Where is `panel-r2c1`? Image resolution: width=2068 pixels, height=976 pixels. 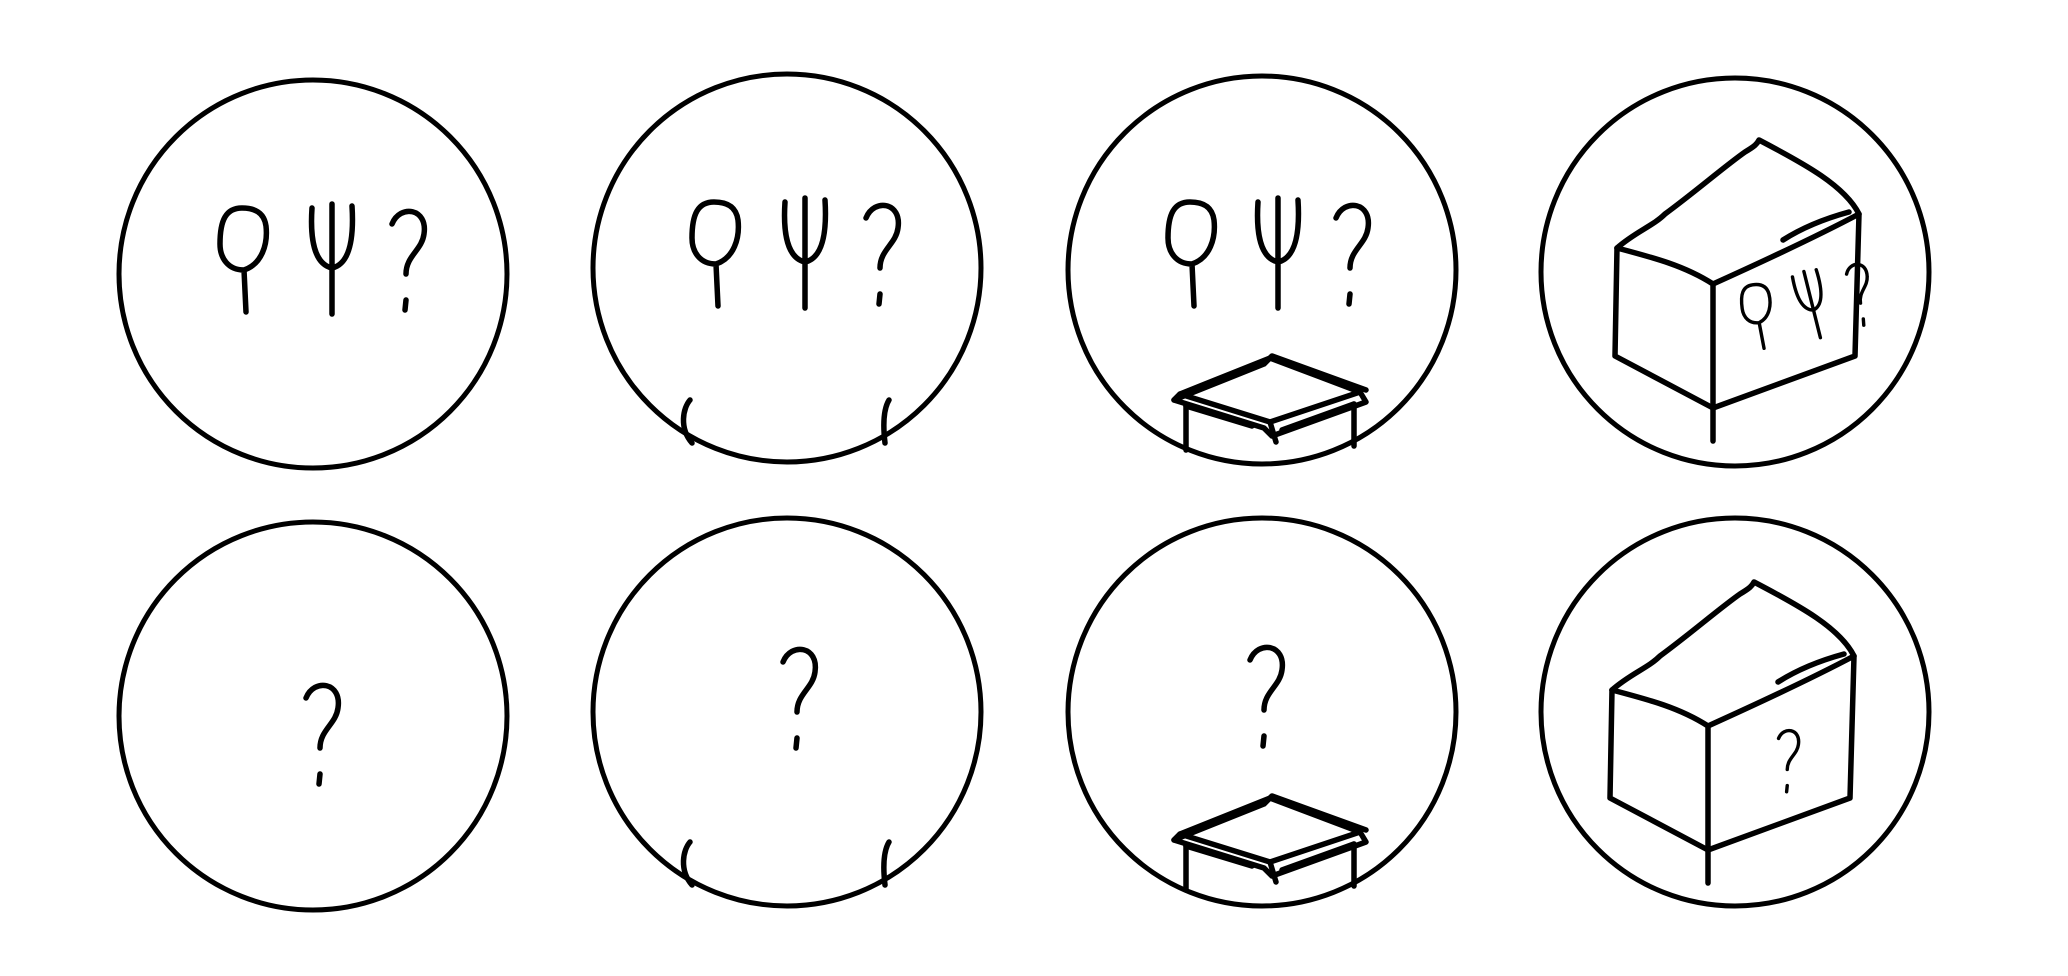 panel-r2c1 is located at coordinates (313, 716).